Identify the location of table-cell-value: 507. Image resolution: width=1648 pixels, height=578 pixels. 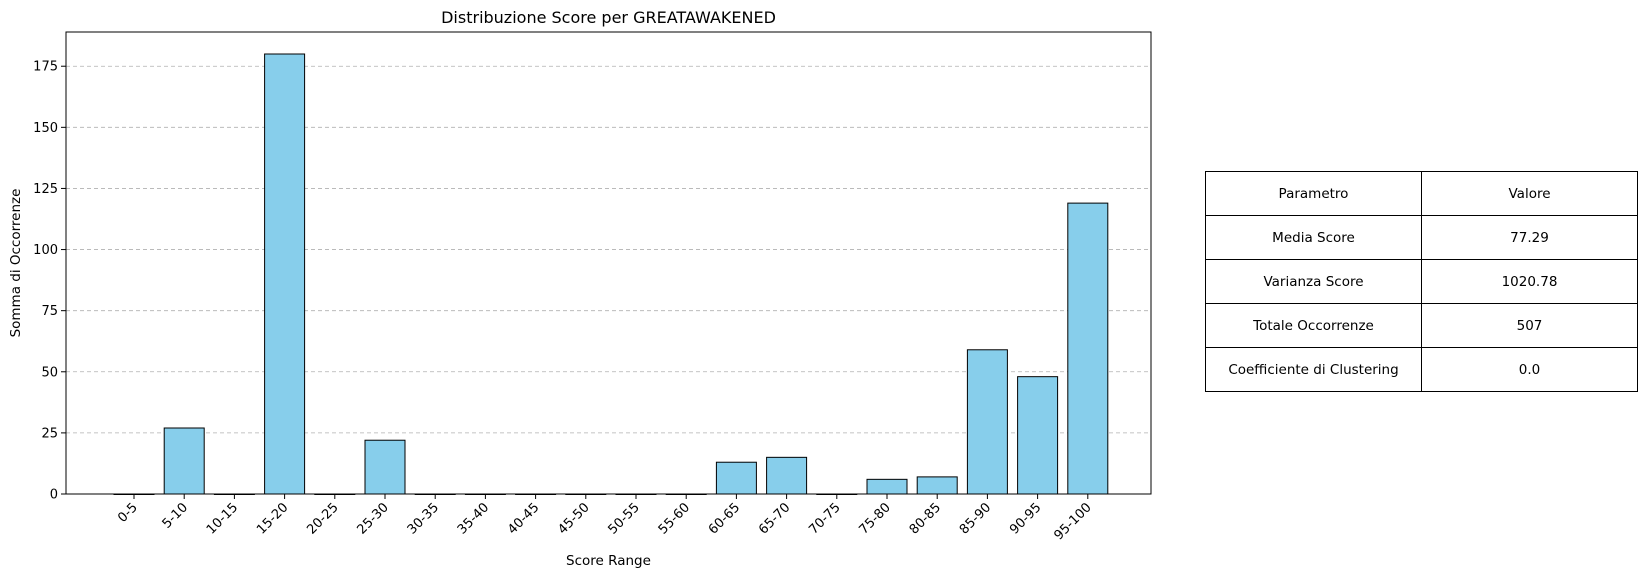
(1529, 325).